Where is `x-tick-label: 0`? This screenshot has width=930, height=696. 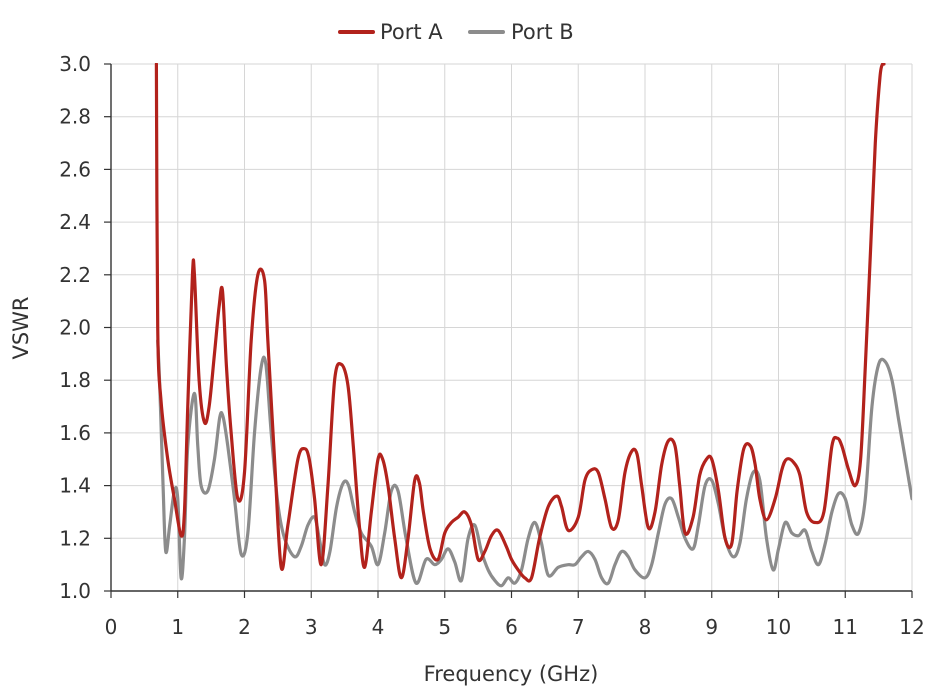
x-tick-label: 0 is located at coordinates (111, 627).